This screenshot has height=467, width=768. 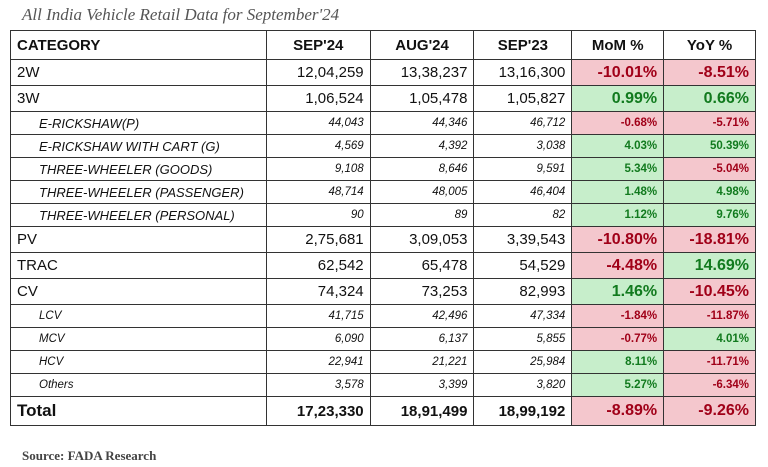 What do you see at coordinates (318, 215) in the screenshot?
I see `sep24-cell: 90` at bounding box center [318, 215].